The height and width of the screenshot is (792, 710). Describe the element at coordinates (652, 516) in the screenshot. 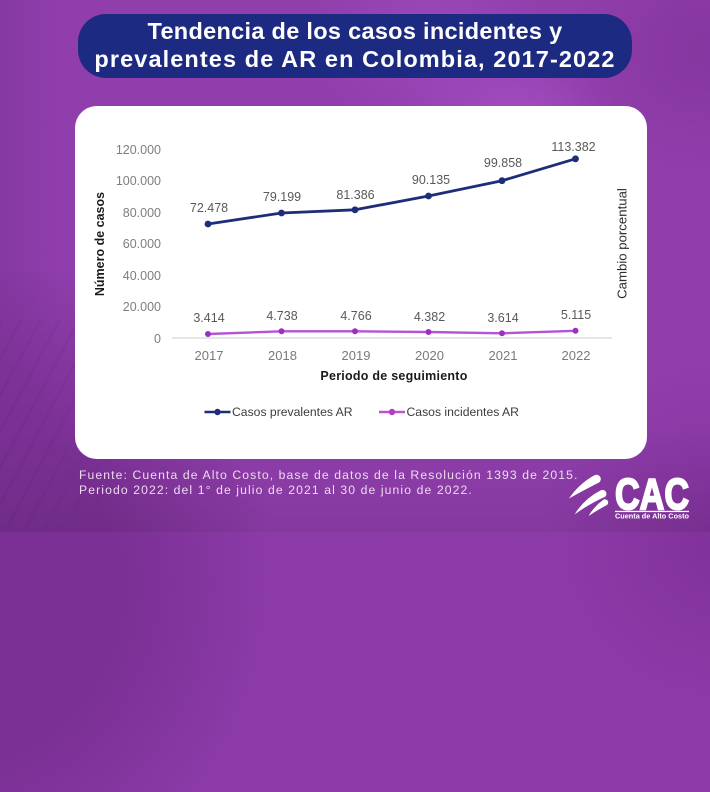

I see `svg-text: Cuenta de Alto Costo` at that location.